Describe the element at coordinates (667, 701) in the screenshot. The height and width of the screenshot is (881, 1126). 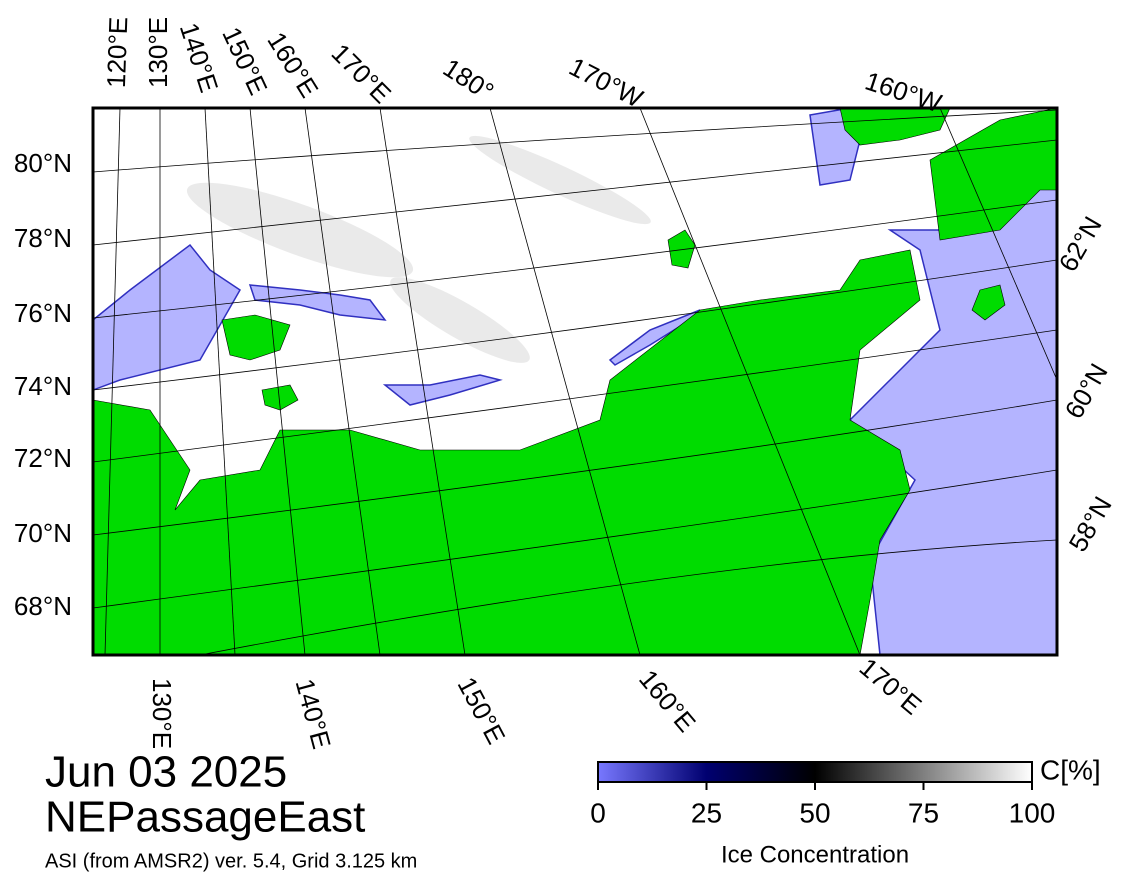
I see `bottom-graticule-label: 160°E` at that location.